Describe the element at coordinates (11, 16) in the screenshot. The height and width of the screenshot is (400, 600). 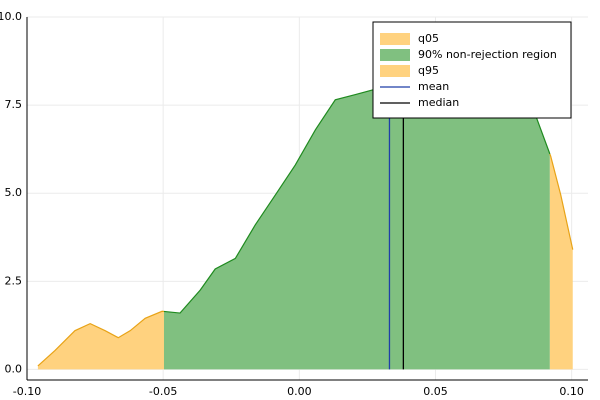
I see `y-tick-label: 10.0` at that location.